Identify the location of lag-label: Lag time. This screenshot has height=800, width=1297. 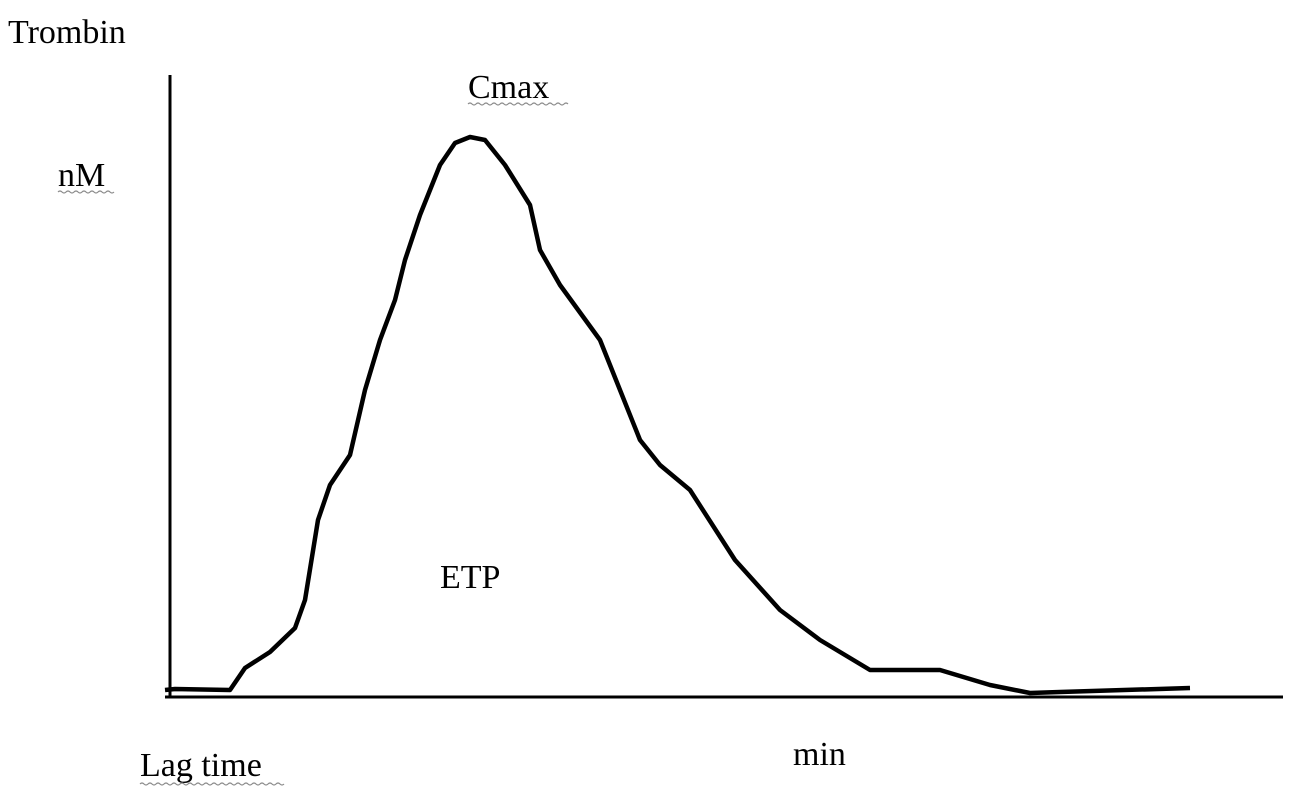
(201, 765).